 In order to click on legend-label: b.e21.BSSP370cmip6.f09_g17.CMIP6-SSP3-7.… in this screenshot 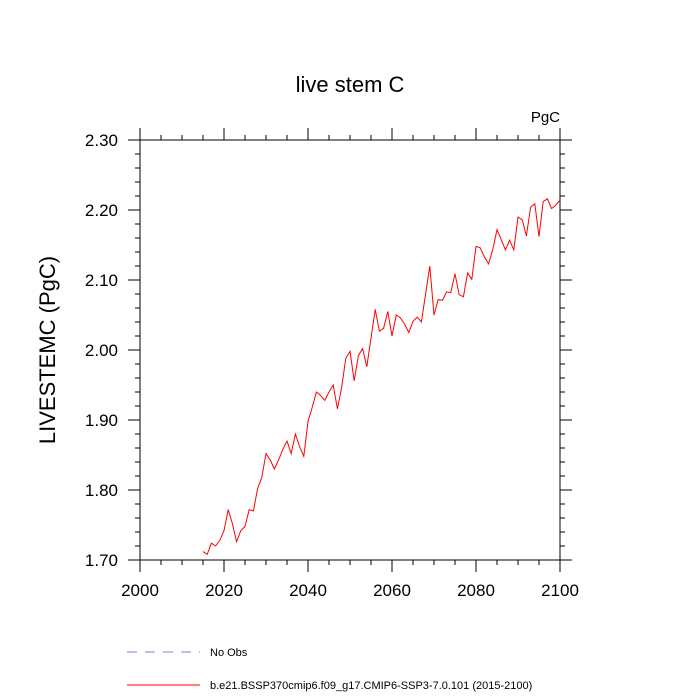, I will do `click(371, 686)`.